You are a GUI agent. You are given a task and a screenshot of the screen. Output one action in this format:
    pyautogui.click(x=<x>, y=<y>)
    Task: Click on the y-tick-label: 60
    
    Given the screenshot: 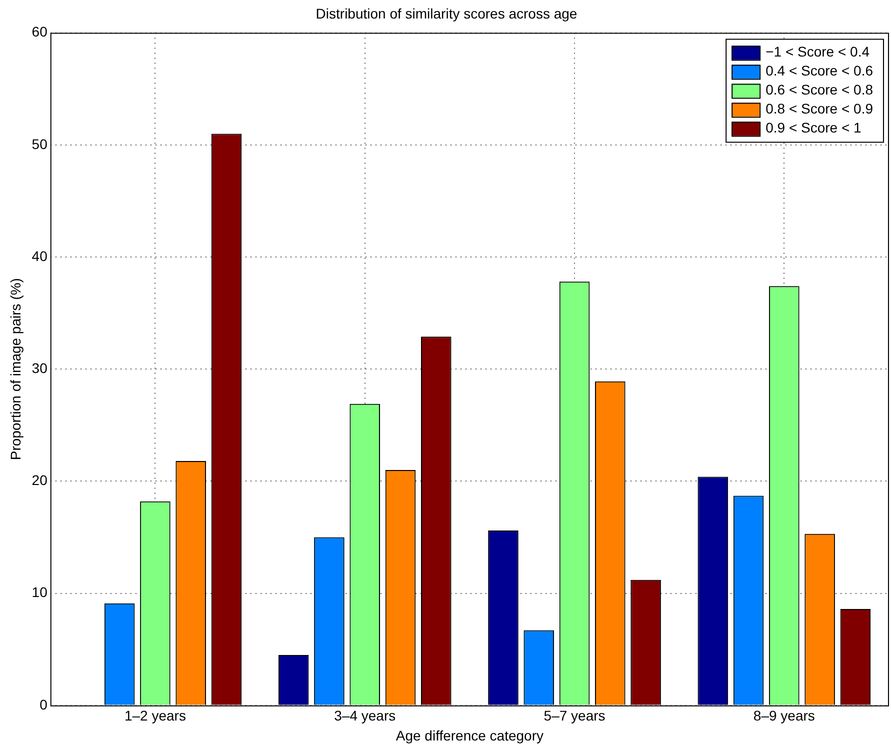 What is the action you would take?
    pyautogui.click(x=40, y=32)
    